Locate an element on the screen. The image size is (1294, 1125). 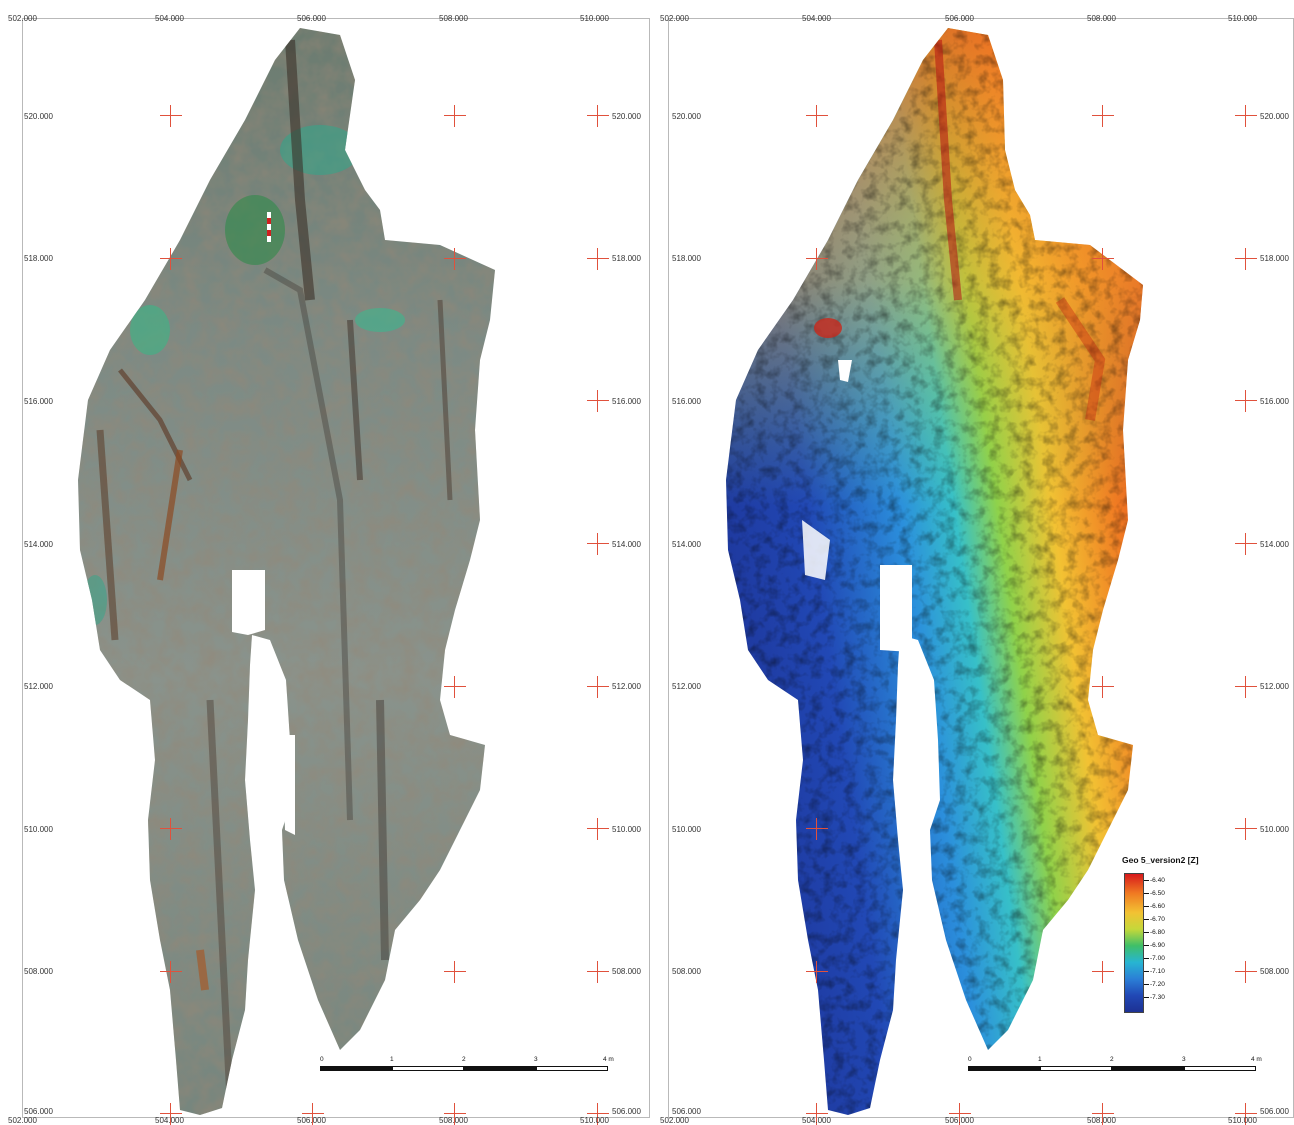
scale-label: 3 is located at coordinates (1184, 1059).